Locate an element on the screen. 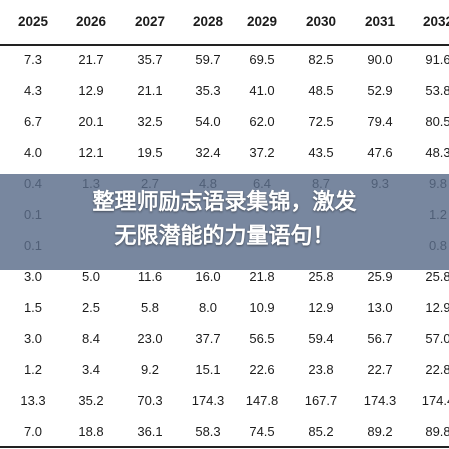 The width and height of the screenshot is (449, 449). table-cell: 7.3 is located at coordinates (33, 59).